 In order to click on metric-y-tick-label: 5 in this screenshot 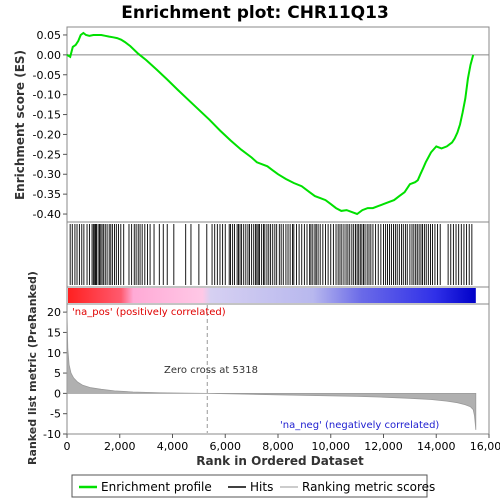, I will do `click(57, 373)`.